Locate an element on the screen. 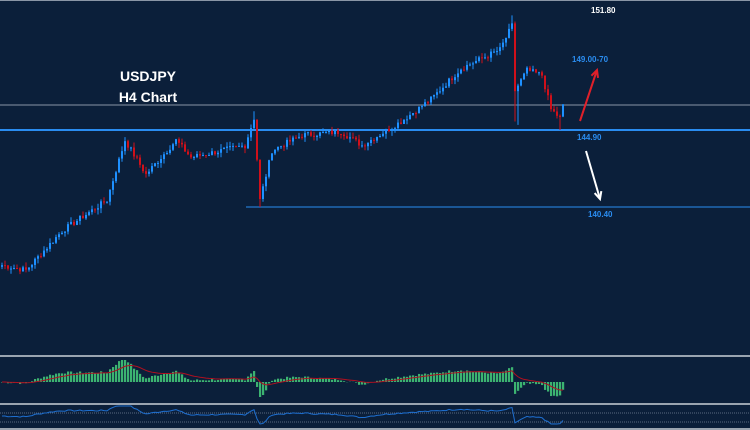  arrow-down-head is located at coordinates (598, 196).